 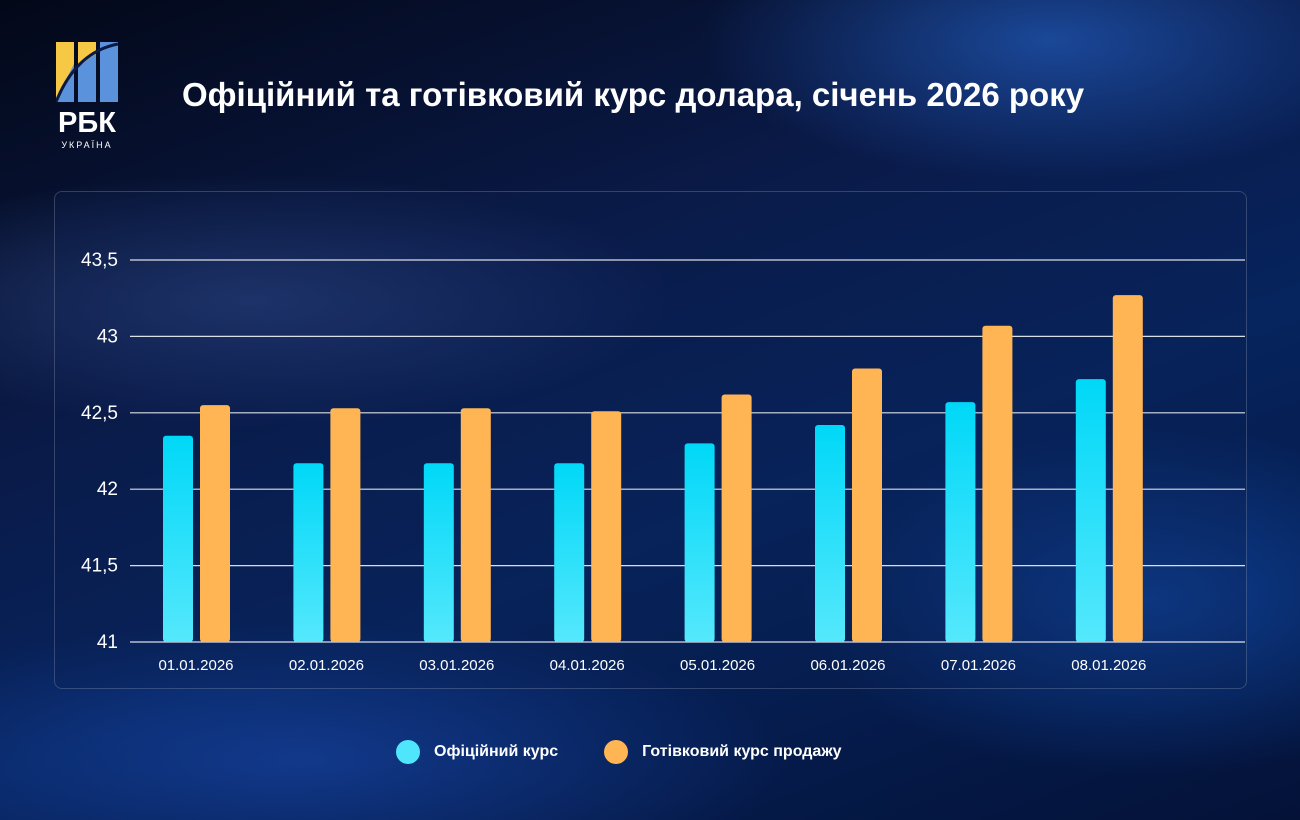 I want to click on x-tick-label: 04.01.2026, so click(x=587, y=665).